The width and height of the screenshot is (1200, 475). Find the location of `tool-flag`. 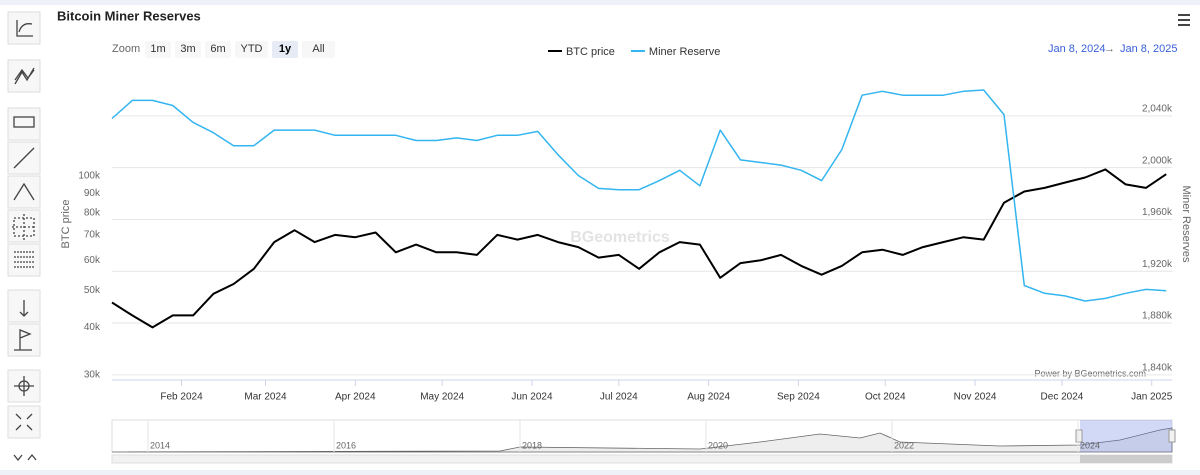

tool-flag is located at coordinates (24, 340).